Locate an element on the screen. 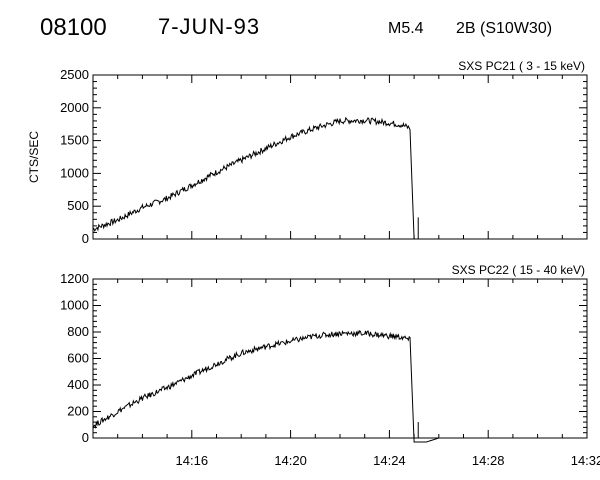 This screenshot has height=480, width=600. y-tick-label: 200 is located at coordinates (78, 411).